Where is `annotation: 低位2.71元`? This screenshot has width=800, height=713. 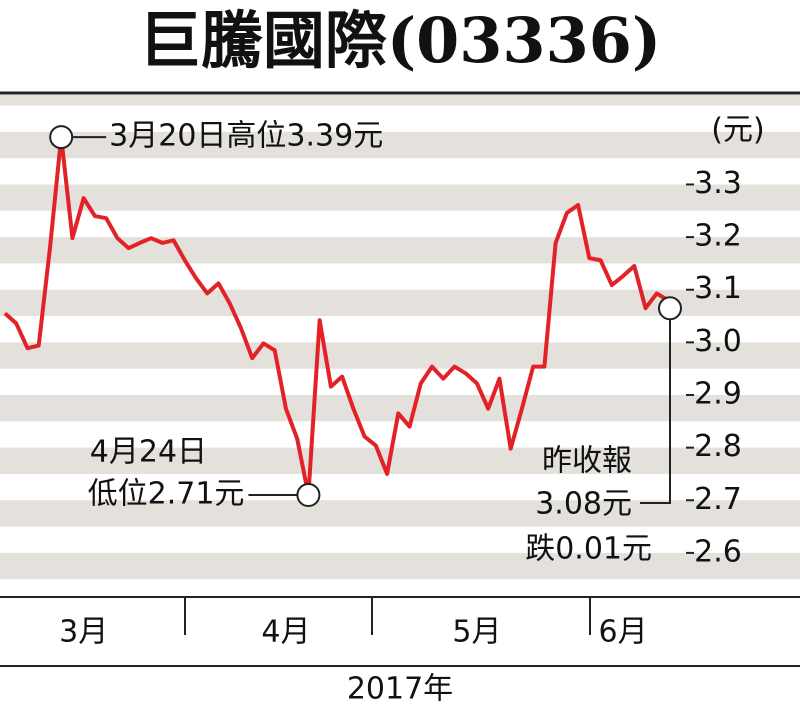 annotation: 低位2.71元 is located at coordinates (166, 494).